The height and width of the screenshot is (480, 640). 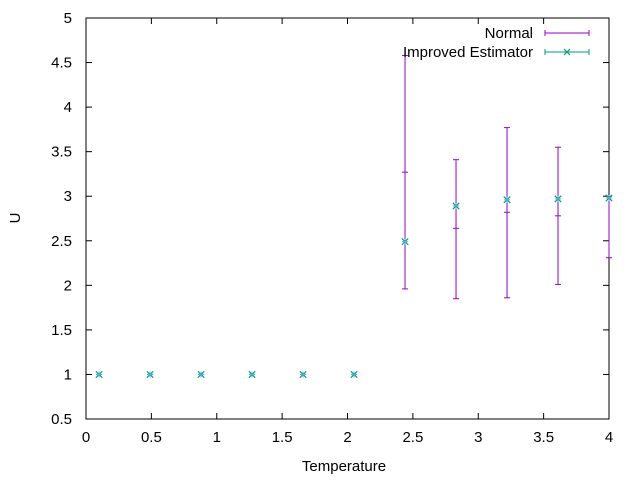 What do you see at coordinates (61, 152) in the screenshot?
I see `y-tick-label: 3.5` at bounding box center [61, 152].